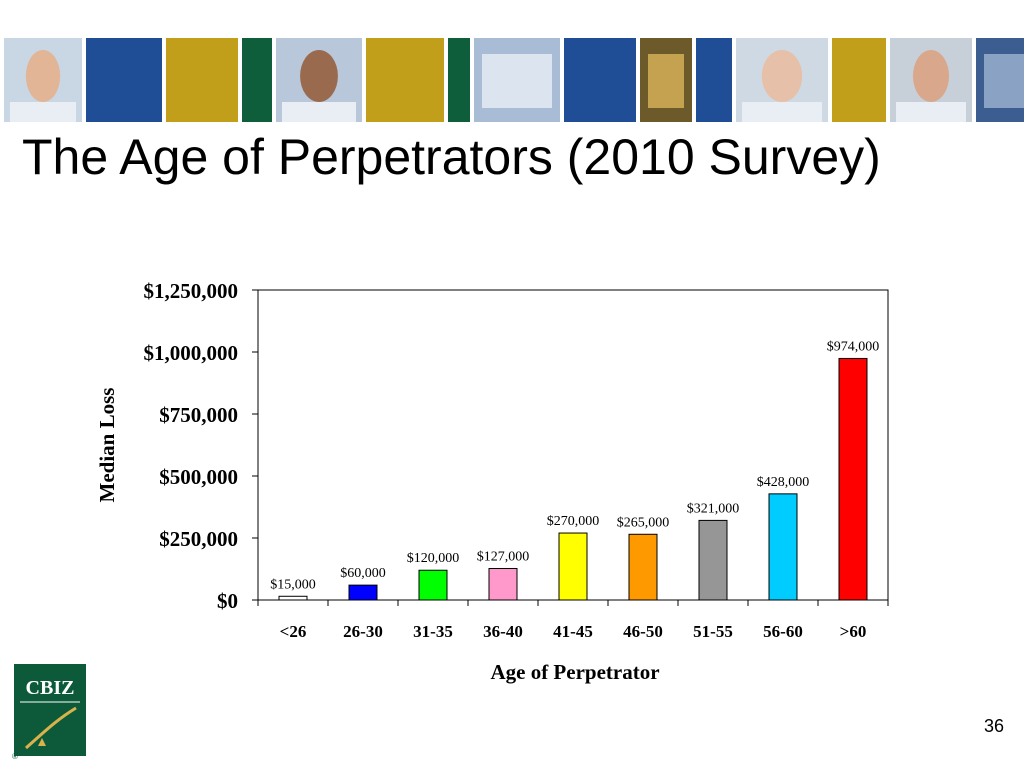 Image resolution: width=1024 pixels, height=768 pixels. I want to click on older-man-portrait-icon, so click(782, 80).